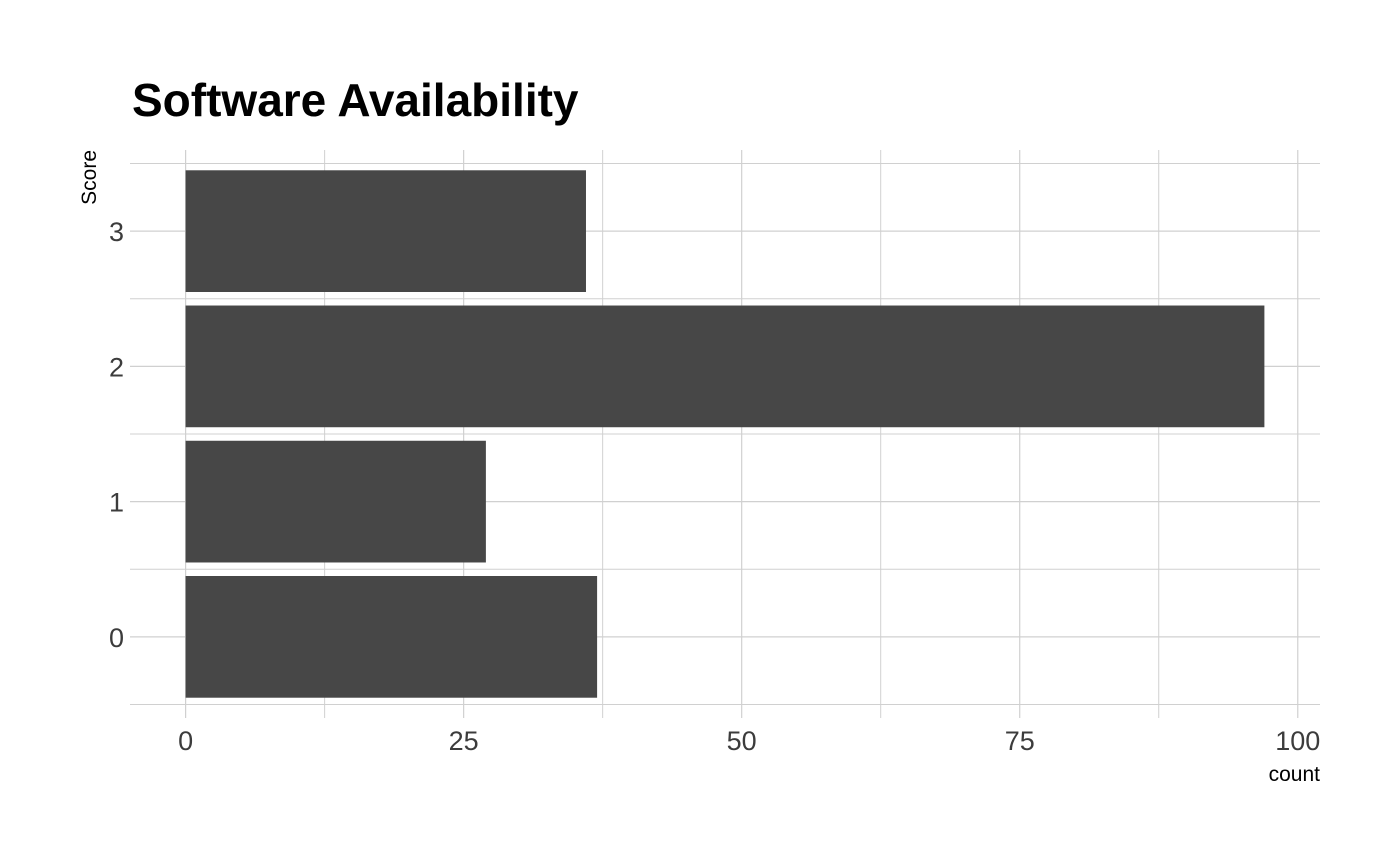 This screenshot has height=865, width=1400. I want to click on chart-title: Software Availability, so click(355, 100).